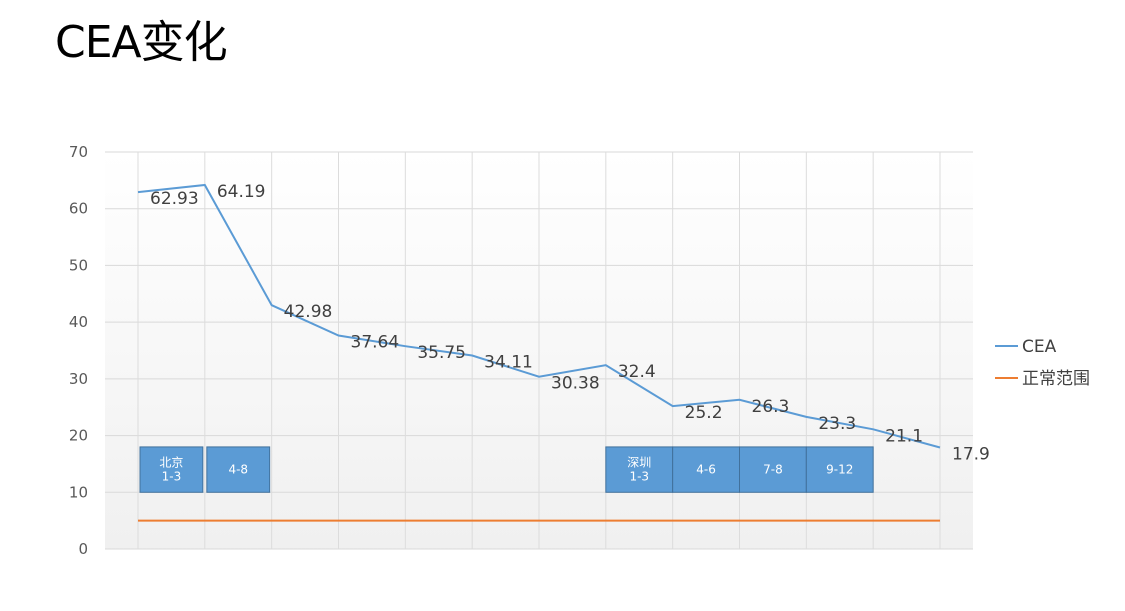 This screenshot has width=1125, height=611. I want to click on data-label: 42.98, so click(308, 312).